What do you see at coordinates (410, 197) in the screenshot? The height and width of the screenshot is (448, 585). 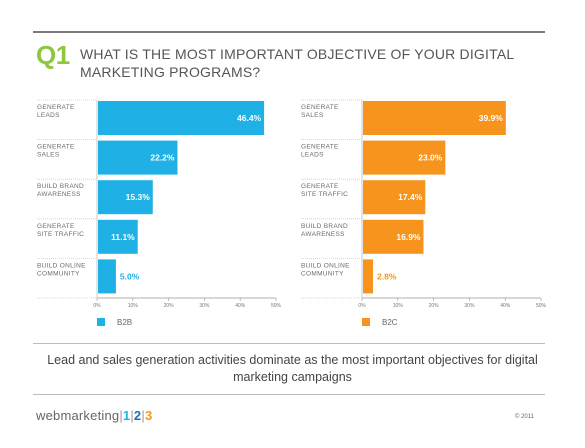 I see `b2c-value-label: 17.4%` at bounding box center [410, 197].